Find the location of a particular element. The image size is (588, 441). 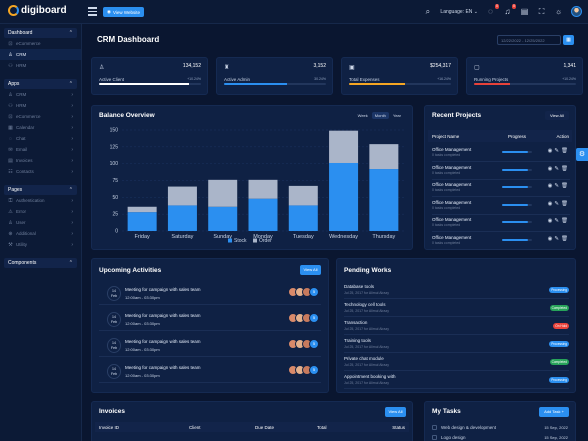

crm-icon: ♙ is located at coordinates (10, 54).